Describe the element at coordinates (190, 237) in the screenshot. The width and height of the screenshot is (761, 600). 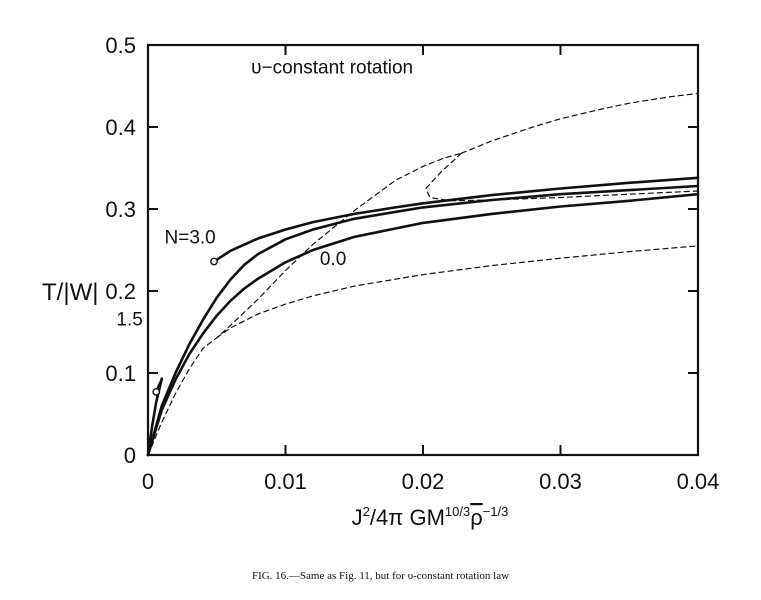
I see `annotation-label: N=3.0` at that location.